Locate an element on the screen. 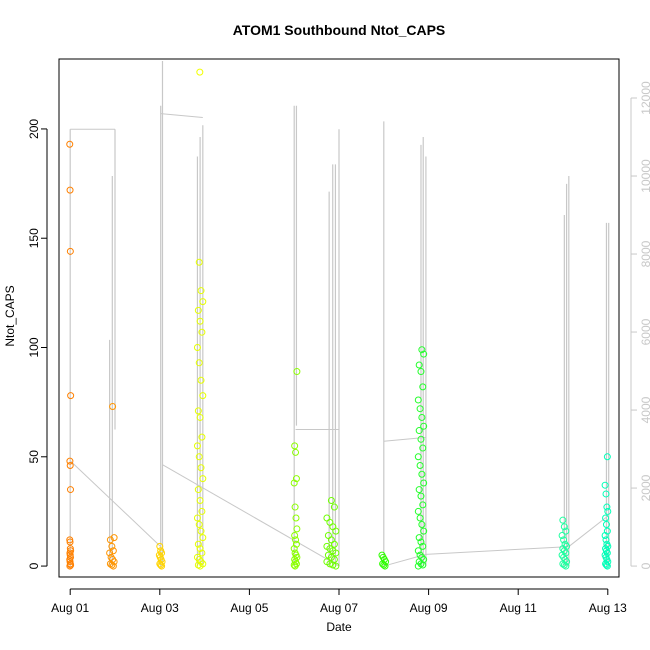  x-tick-label: Aug 09 is located at coordinates (429, 608).